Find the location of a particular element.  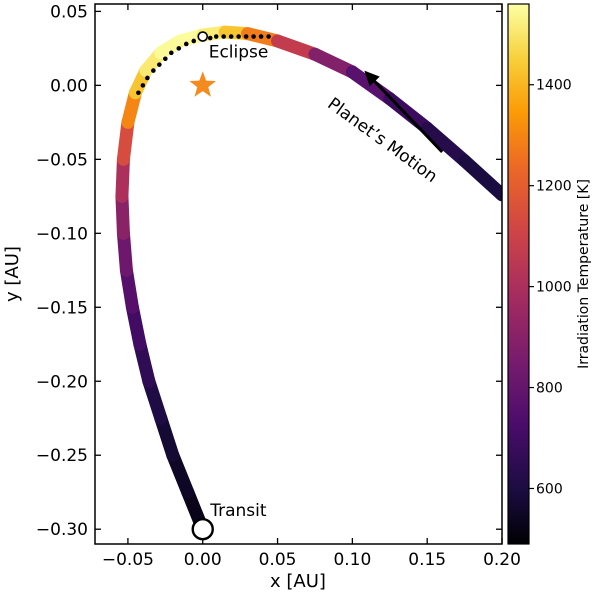

transit-marker is located at coordinates (202, 529).